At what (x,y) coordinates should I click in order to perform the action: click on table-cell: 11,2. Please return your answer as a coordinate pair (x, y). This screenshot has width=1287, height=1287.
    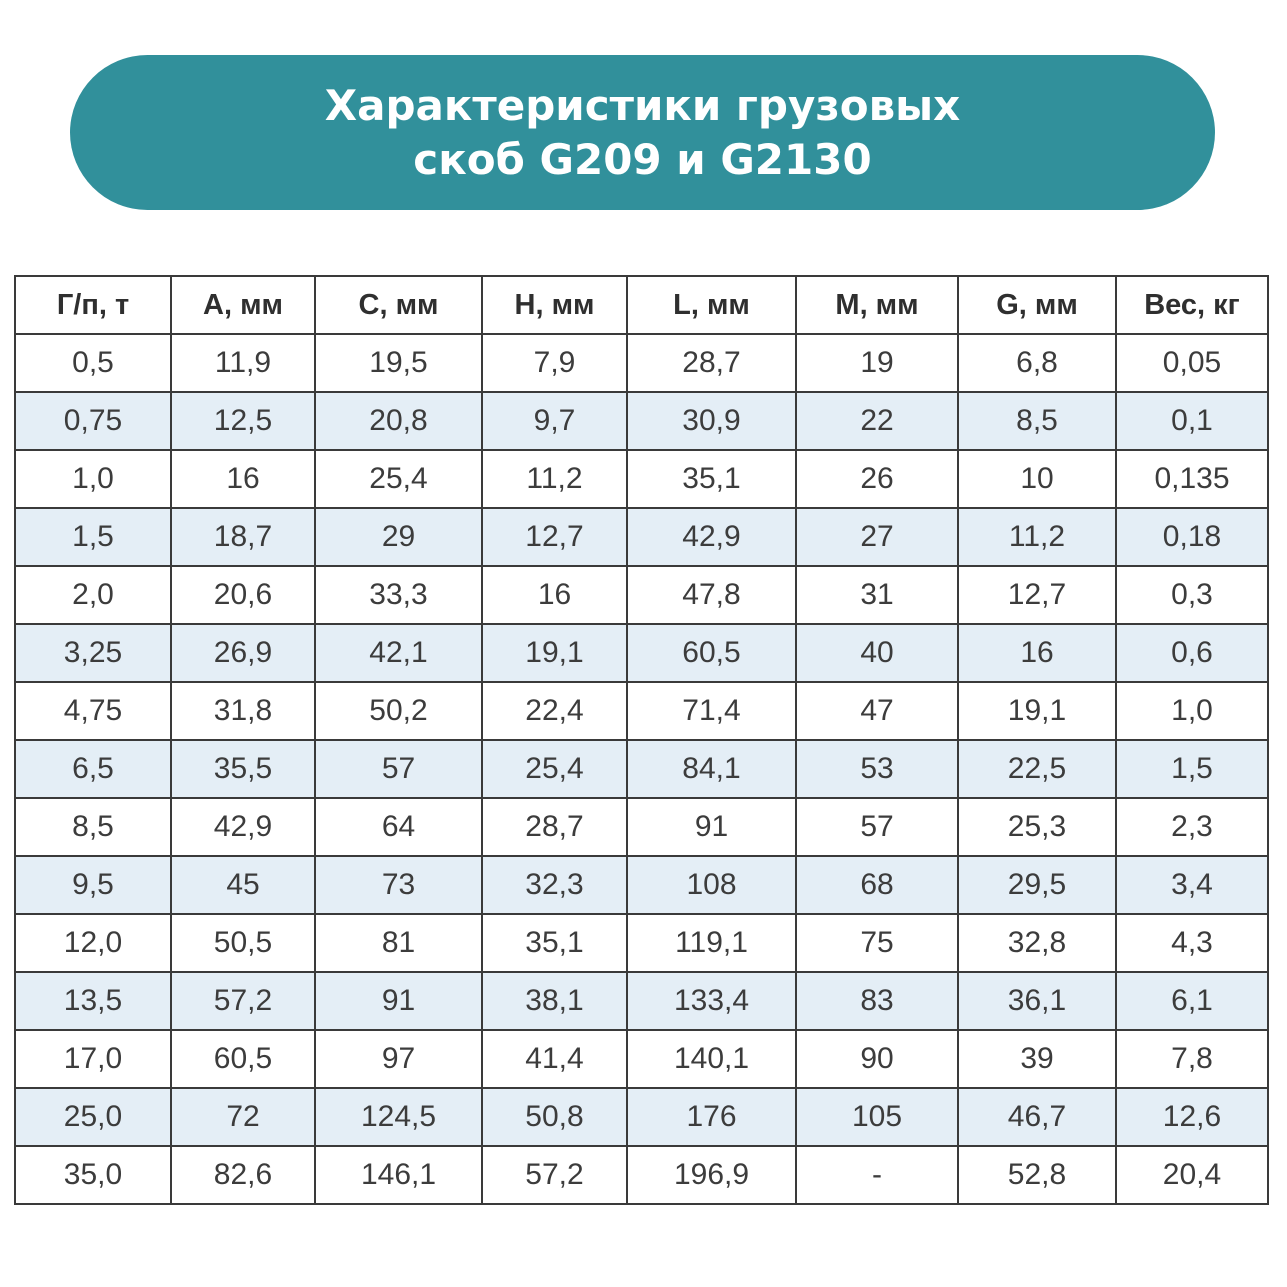
    Looking at the image, I should click on (1037, 537).